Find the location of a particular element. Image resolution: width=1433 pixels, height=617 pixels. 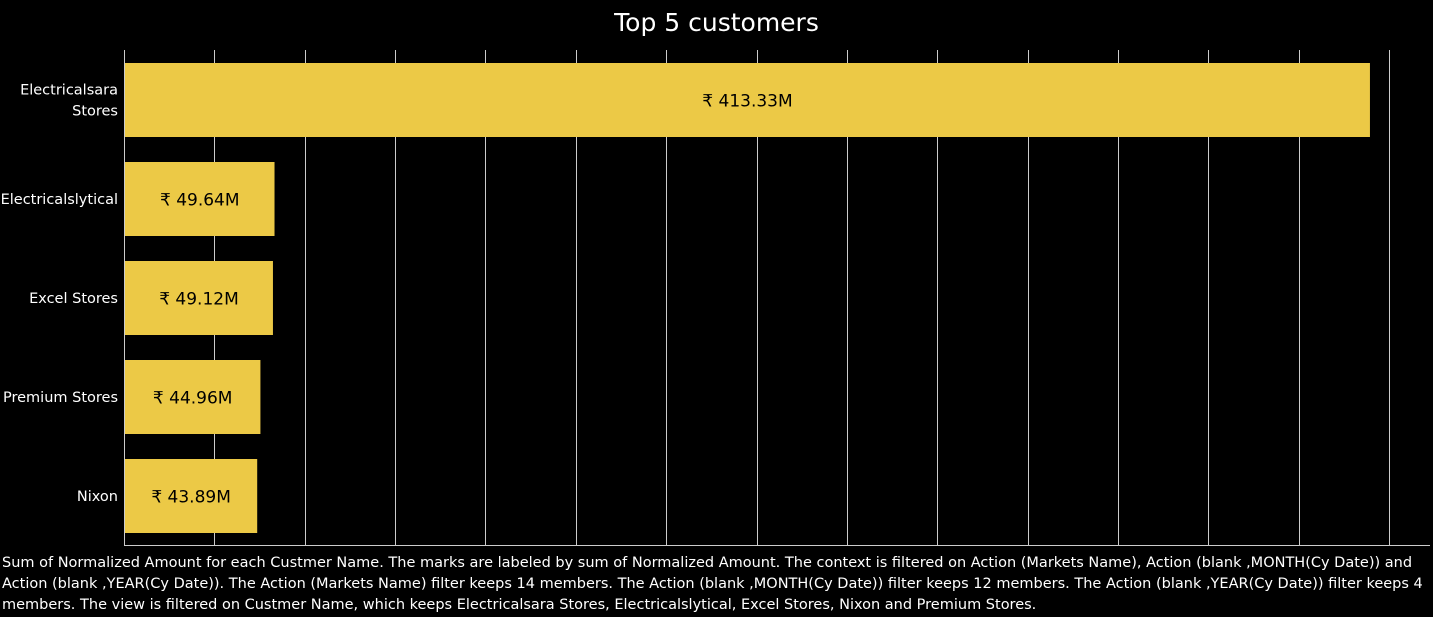

bar-value-label: ₹ 49.64M is located at coordinates (200, 201).